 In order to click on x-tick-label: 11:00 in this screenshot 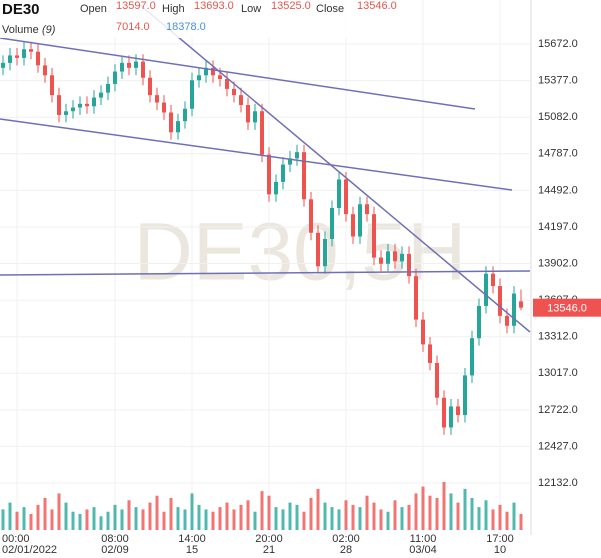, I will do `click(423, 539)`.